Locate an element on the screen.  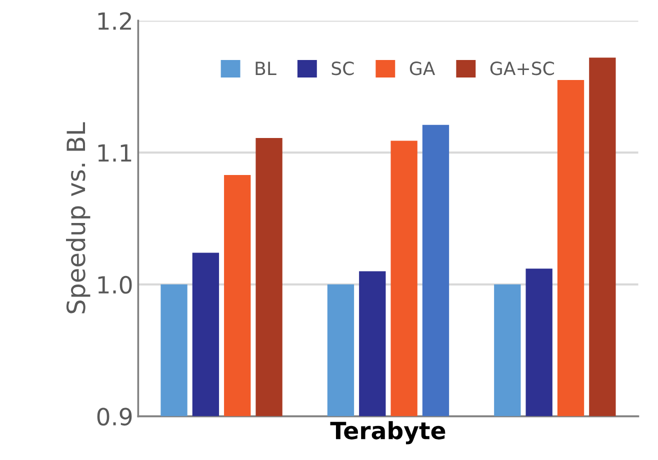
y-tick-label: 0.9 is located at coordinates (114, 417).